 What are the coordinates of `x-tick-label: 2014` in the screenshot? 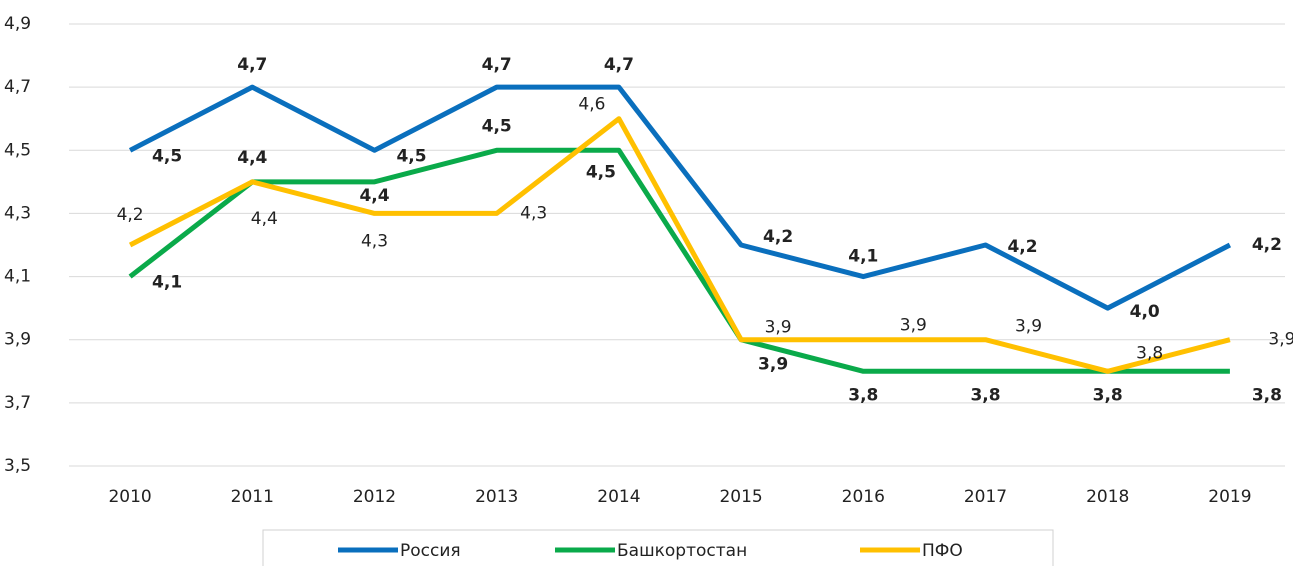 It's located at (618, 497).